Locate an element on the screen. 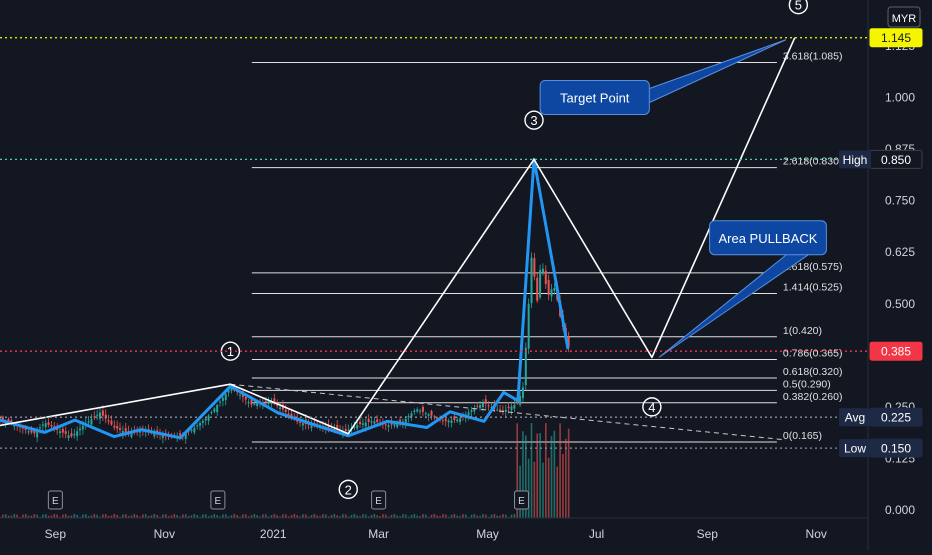 This screenshot has height=555, width=932. fib-level-label: 0.618(0.320) is located at coordinates (813, 372).